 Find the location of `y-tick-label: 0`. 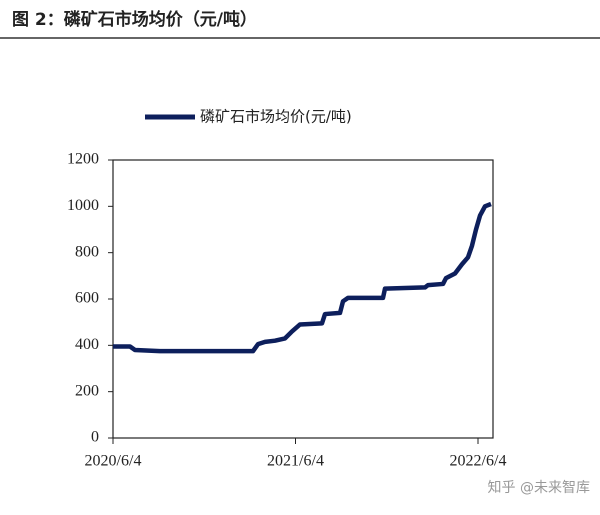

y-tick-label: 0 is located at coordinates (95, 437).